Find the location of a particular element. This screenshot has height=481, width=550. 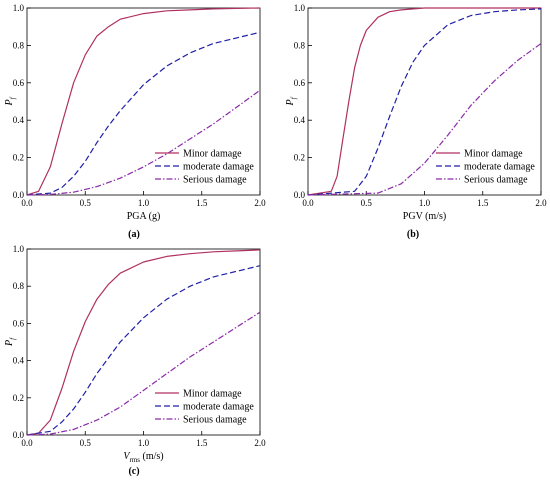

panel-label: (a) is located at coordinates (134, 234).